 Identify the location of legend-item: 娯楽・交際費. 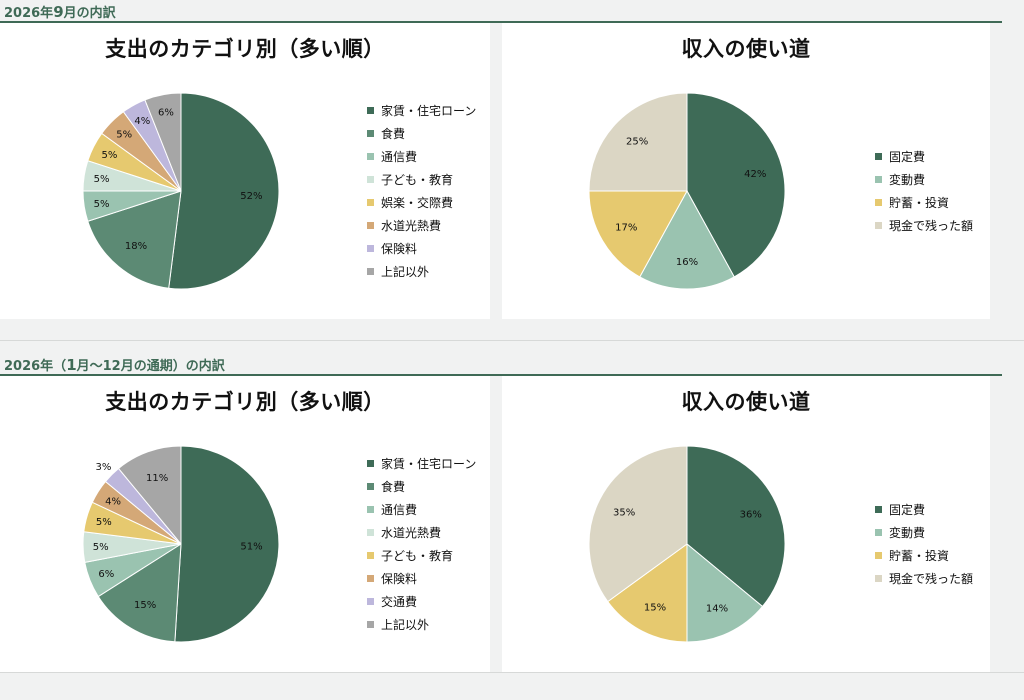
(421, 202).